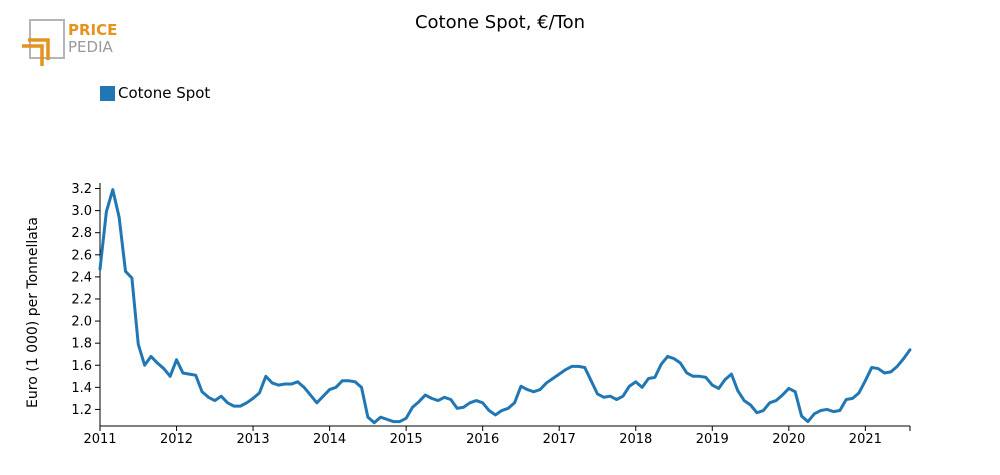 This screenshot has width=1000, height=475. What do you see at coordinates (33, 312) in the screenshot?
I see `y-axis-label: Euro (1 000) per Tonnellata` at bounding box center [33, 312].